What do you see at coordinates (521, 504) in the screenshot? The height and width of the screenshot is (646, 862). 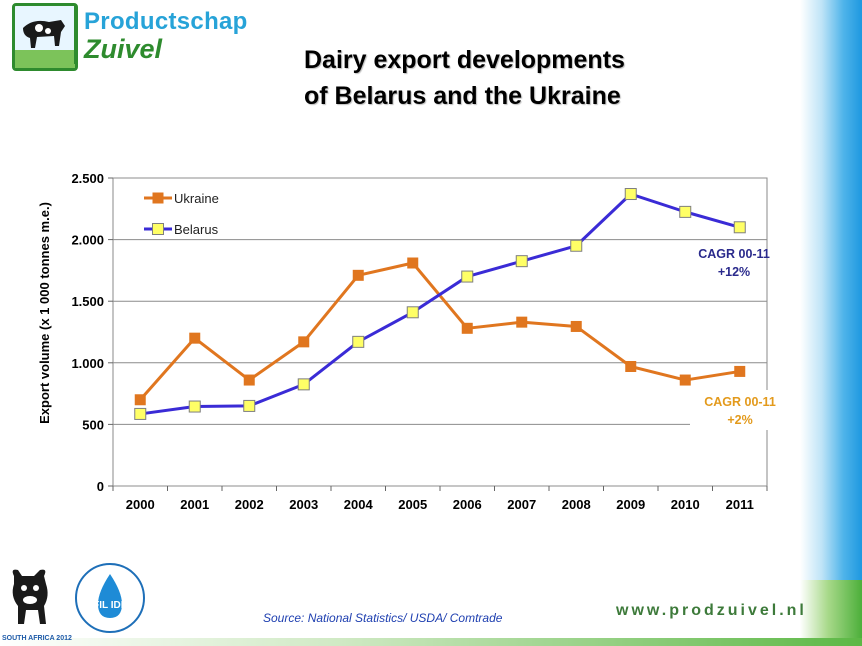 I see `x-tick-label: 2007` at bounding box center [521, 504].